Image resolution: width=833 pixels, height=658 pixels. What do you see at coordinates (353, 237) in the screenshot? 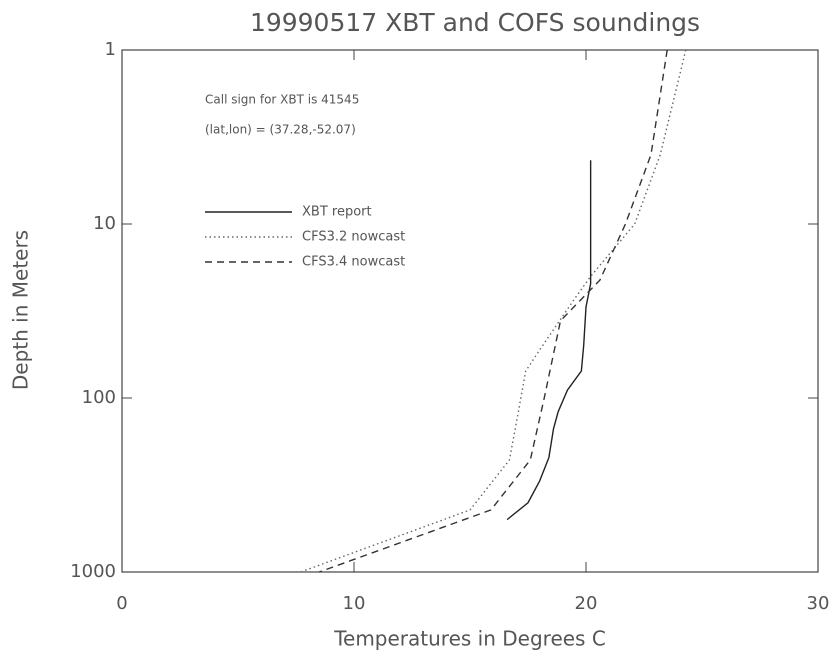
I see `legend-label: CFS3.2 nowcast` at bounding box center [353, 237].